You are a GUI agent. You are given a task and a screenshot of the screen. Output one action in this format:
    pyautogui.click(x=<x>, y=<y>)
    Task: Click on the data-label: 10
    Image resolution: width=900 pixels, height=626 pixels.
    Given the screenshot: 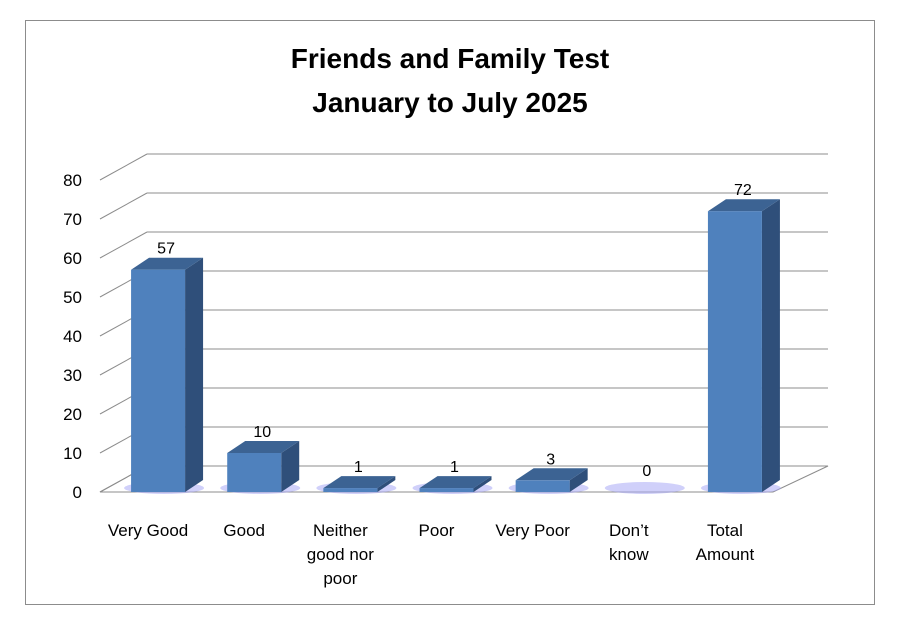 What is the action you would take?
    pyautogui.click(x=262, y=432)
    